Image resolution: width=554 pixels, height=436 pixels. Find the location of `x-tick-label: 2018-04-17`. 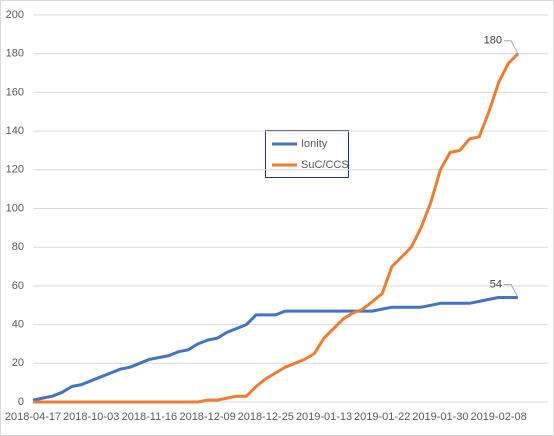

x-tick-label: 2018-04-17 is located at coordinates (33, 417).